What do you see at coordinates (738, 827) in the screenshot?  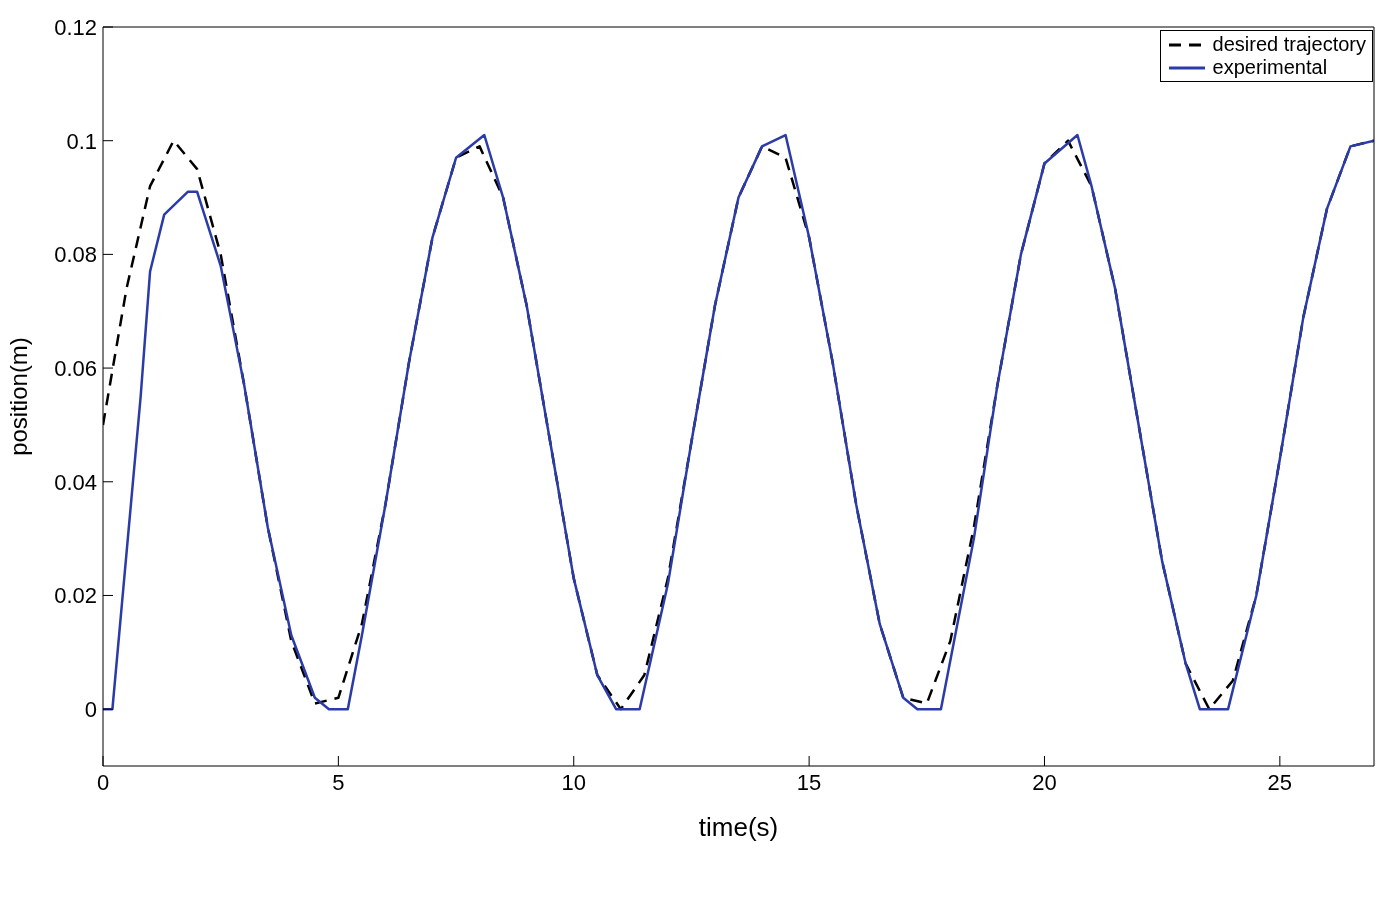 I see `x-axis-title: time(s)` at bounding box center [738, 827].